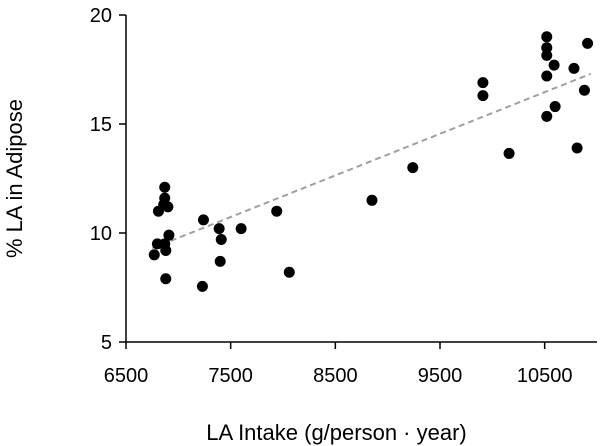 The height and width of the screenshot is (446, 602). What do you see at coordinates (101, 16) in the screenshot?
I see `y-tick-label: 20` at bounding box center [101, 16].